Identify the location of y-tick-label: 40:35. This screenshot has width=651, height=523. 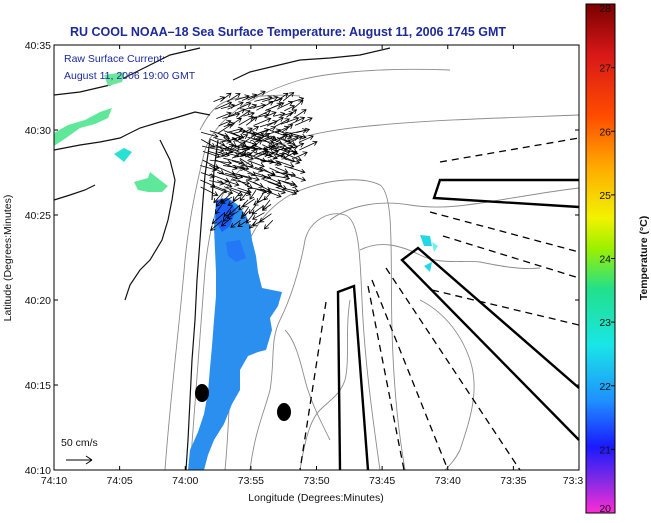
(38, 46).